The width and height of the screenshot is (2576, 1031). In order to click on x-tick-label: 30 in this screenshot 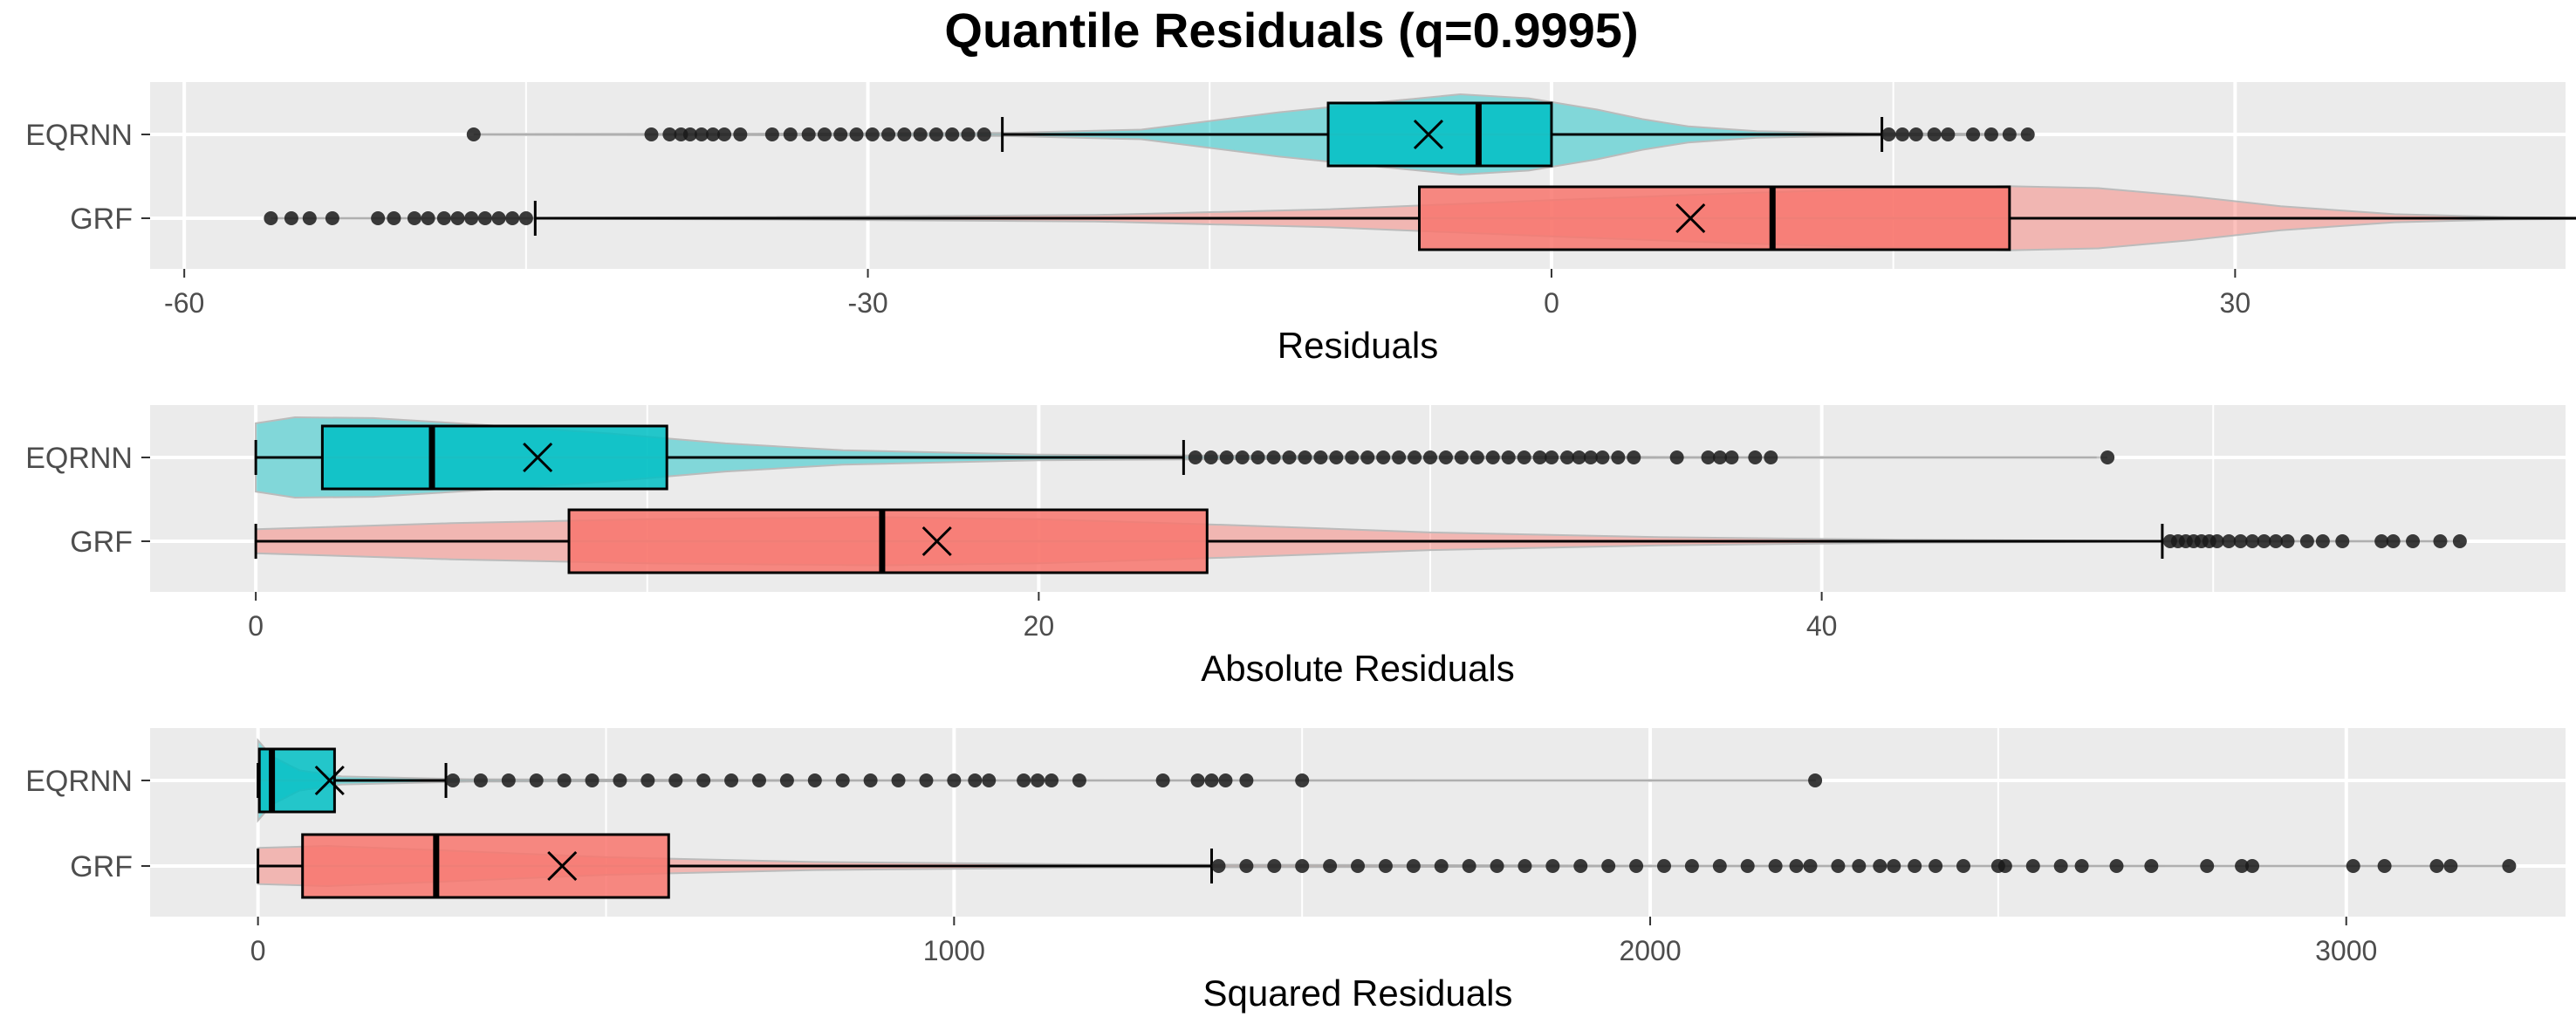, I will do `click(2235, 303)`.